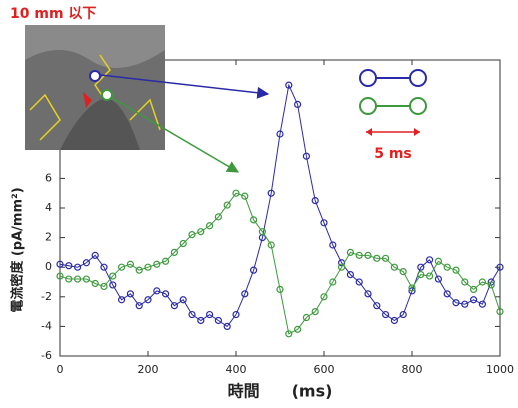  What do you see at coordinates (48, 177) in the screenshot?
I see `y-tick-label: 6` at bounding box center [48, 177].